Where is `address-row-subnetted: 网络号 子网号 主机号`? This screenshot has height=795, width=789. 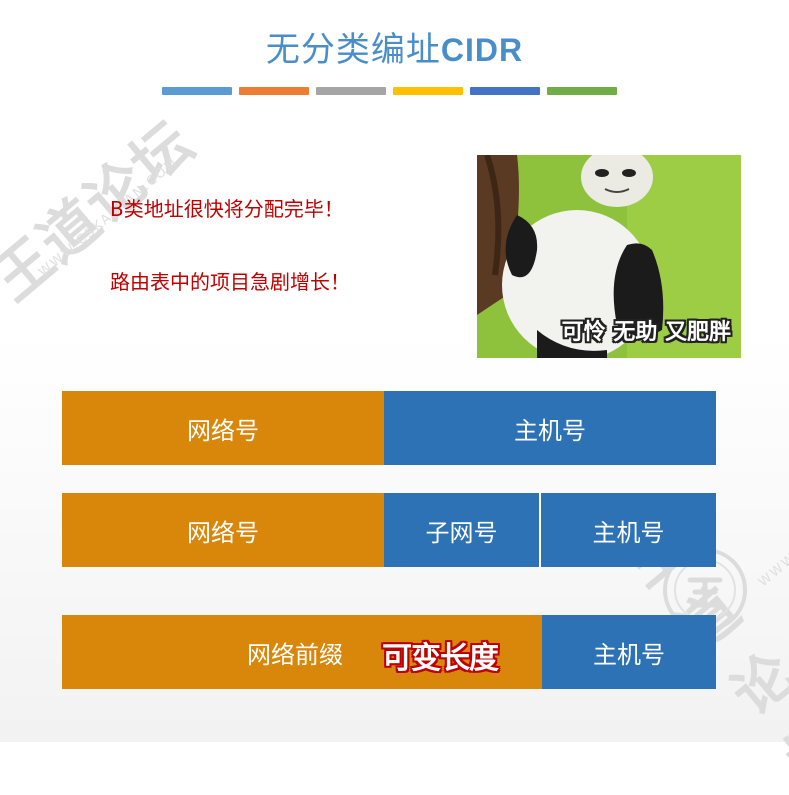 address-row-subnetted: 网络号 子网号 主机号 is located at coordinates (389, 530).